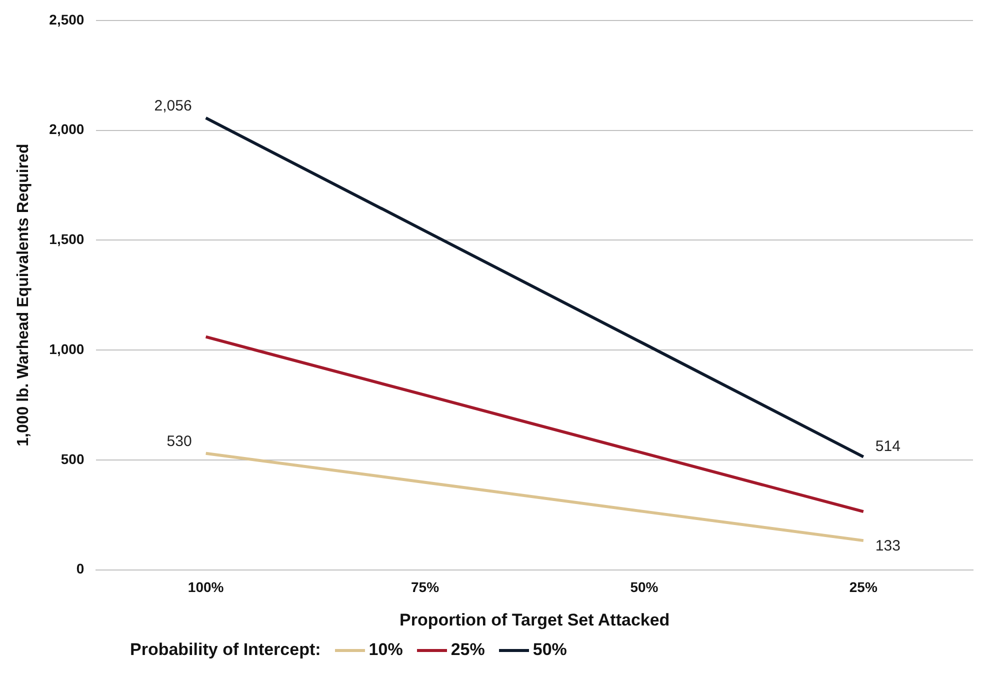 This screenshot has height=675, width=983. I want to click on y-tick-label: 2,000, so click(66, 129).